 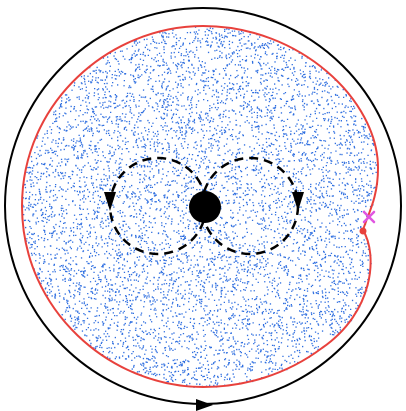 I want to click on central-body, so click(x=205, y=207).